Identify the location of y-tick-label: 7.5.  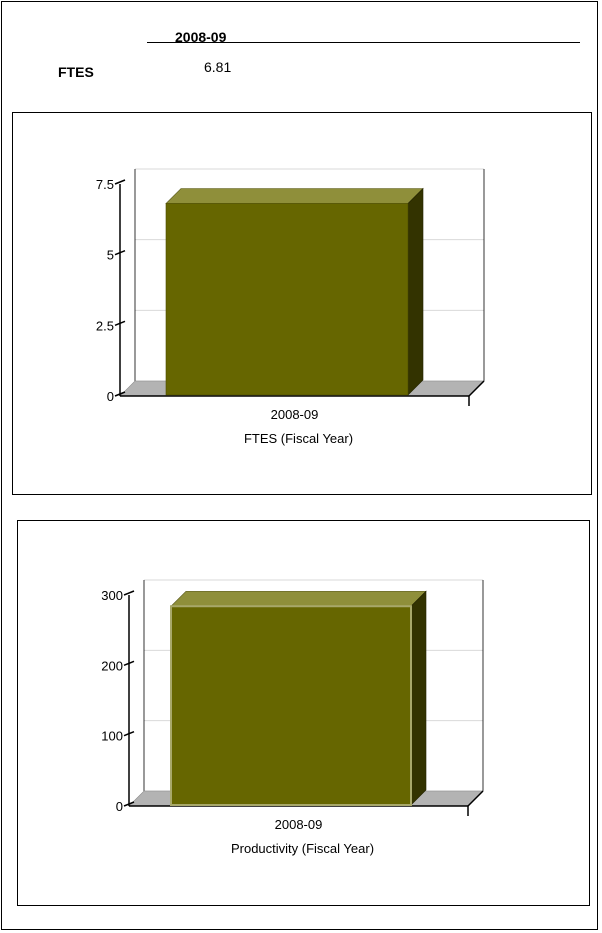
(105, 184).